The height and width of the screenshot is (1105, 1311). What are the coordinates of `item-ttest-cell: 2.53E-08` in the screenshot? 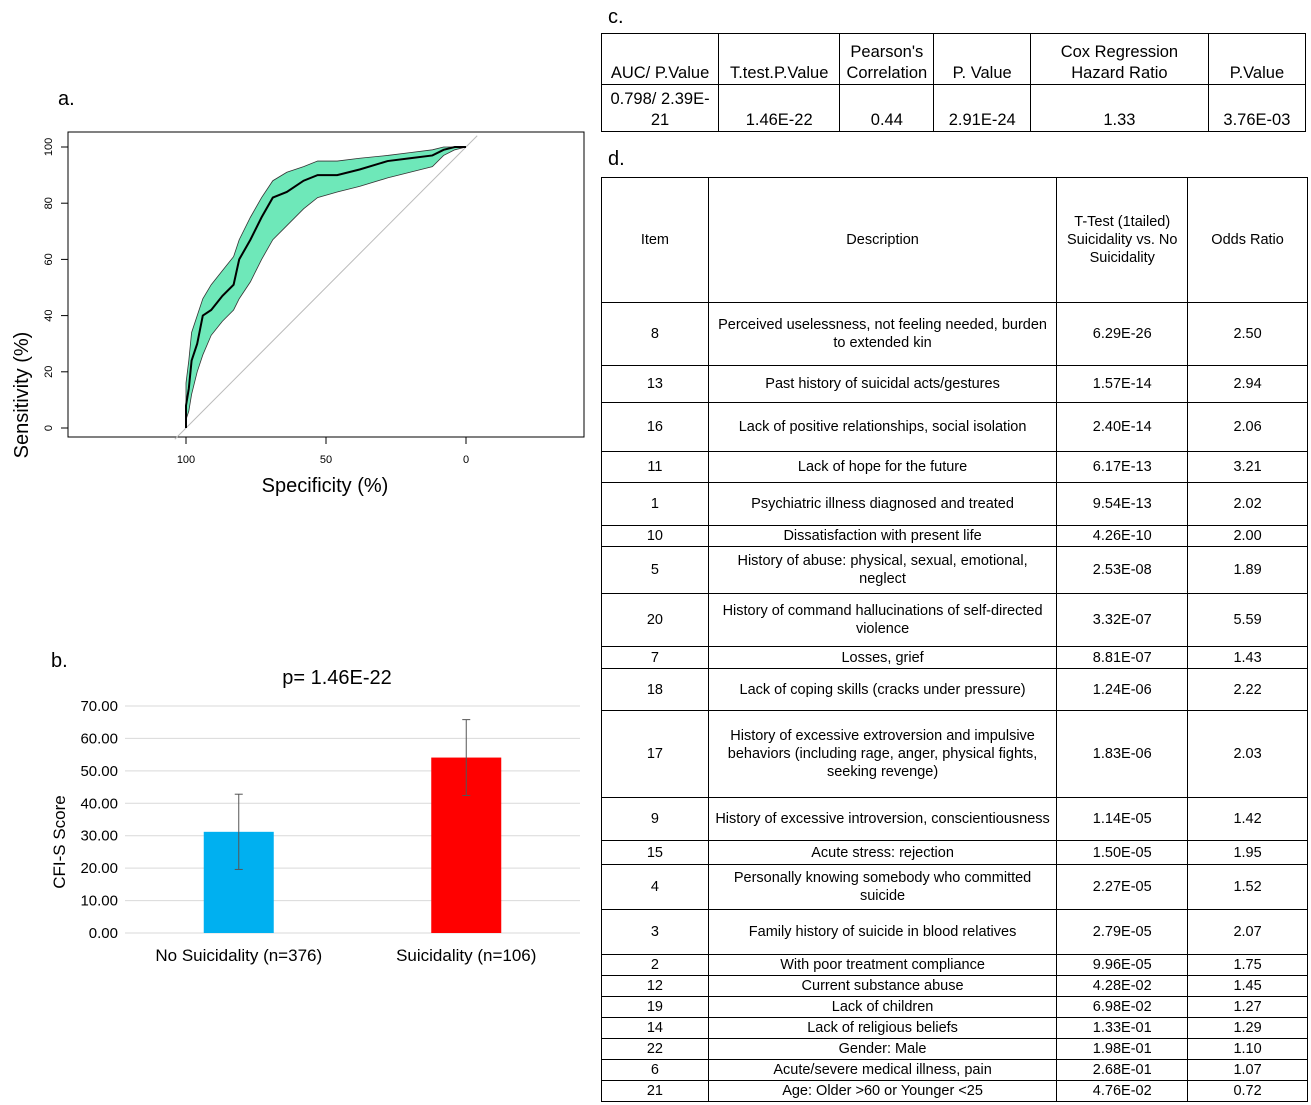 It's located at (1122, 570).